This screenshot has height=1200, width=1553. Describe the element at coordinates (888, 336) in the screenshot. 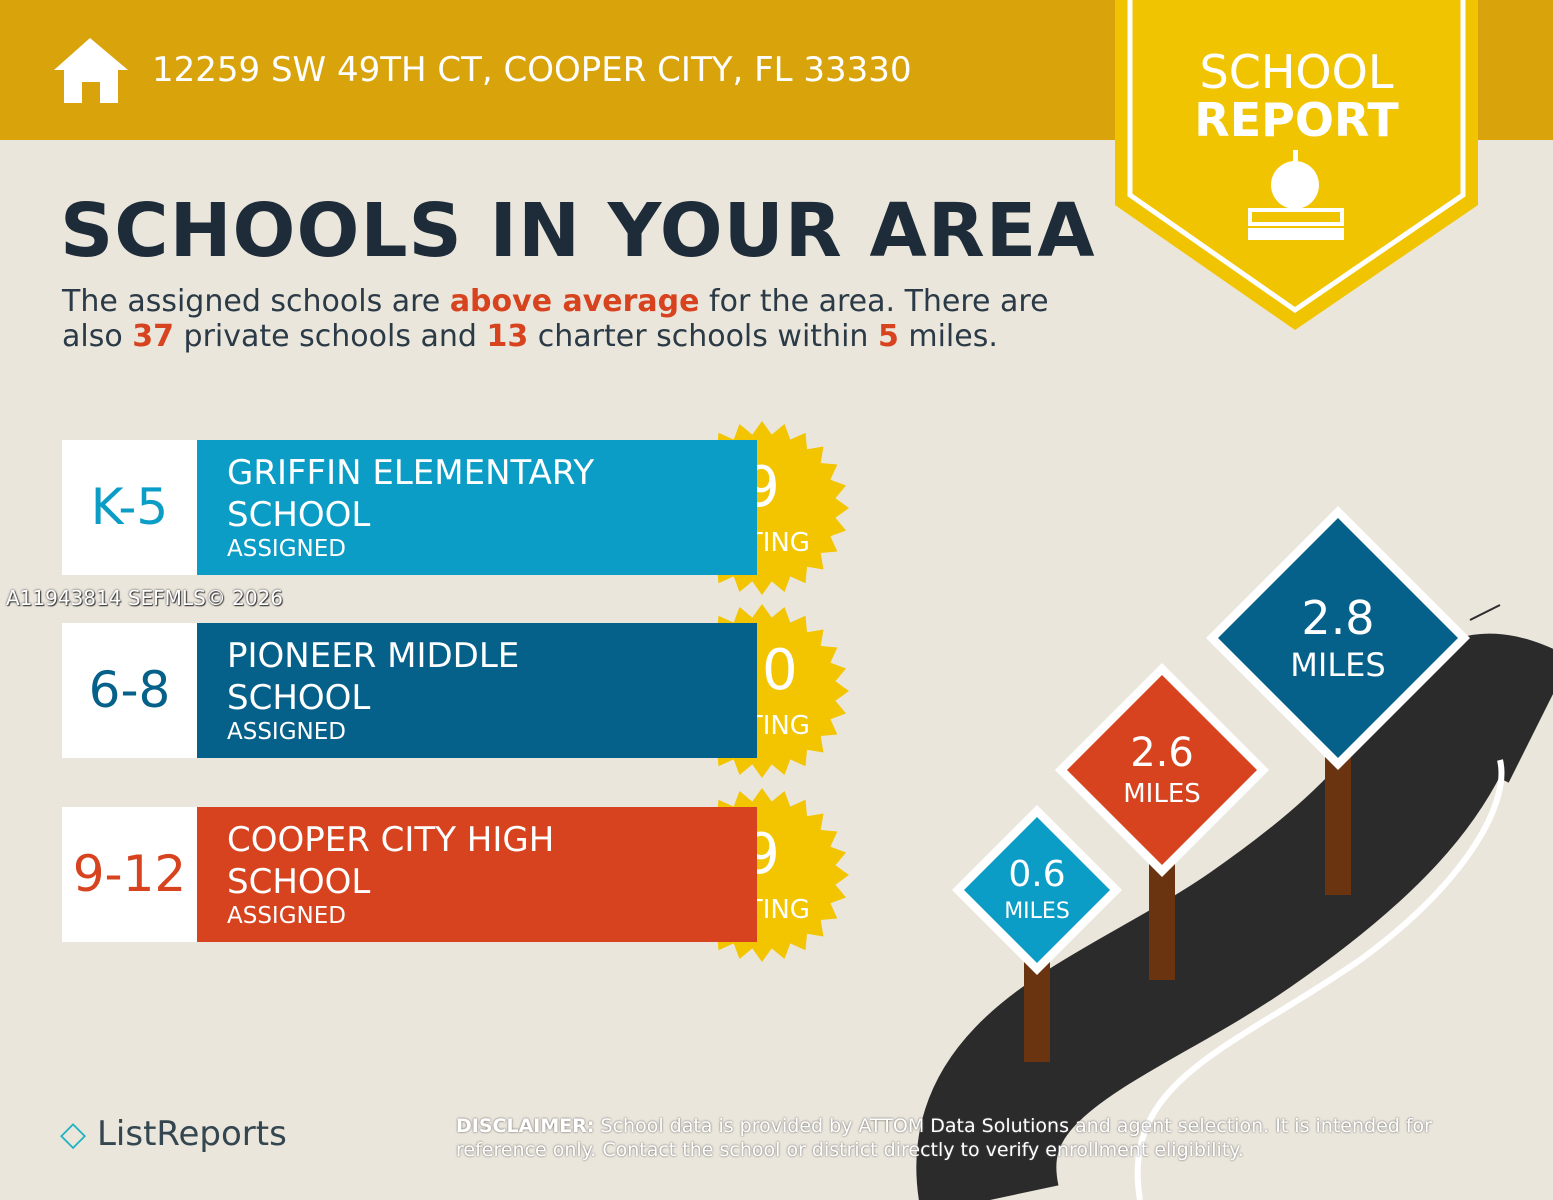

I see `summary-part: 5` at that location.